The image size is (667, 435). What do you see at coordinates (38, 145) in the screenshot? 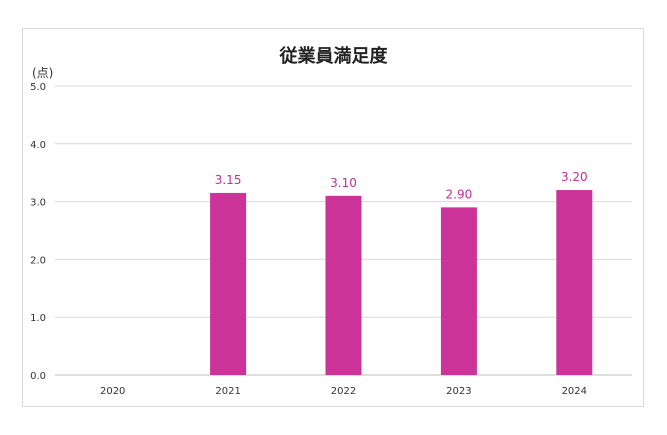
I see `y-tick-label: 4.0` at bounding box center [38, 145].